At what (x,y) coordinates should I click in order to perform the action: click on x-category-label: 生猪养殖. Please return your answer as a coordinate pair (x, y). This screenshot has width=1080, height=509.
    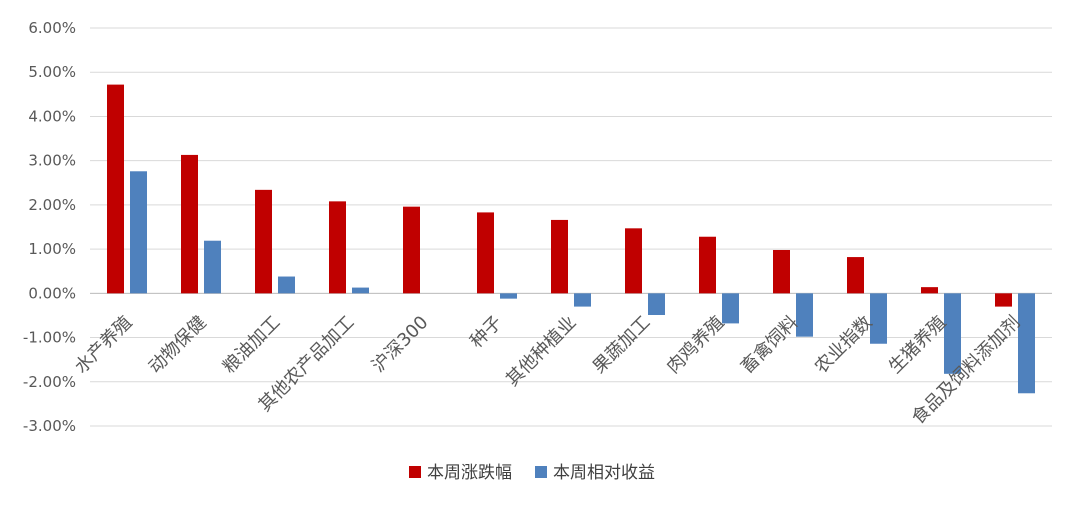
    Looking at the image, I should click on (917, 344).